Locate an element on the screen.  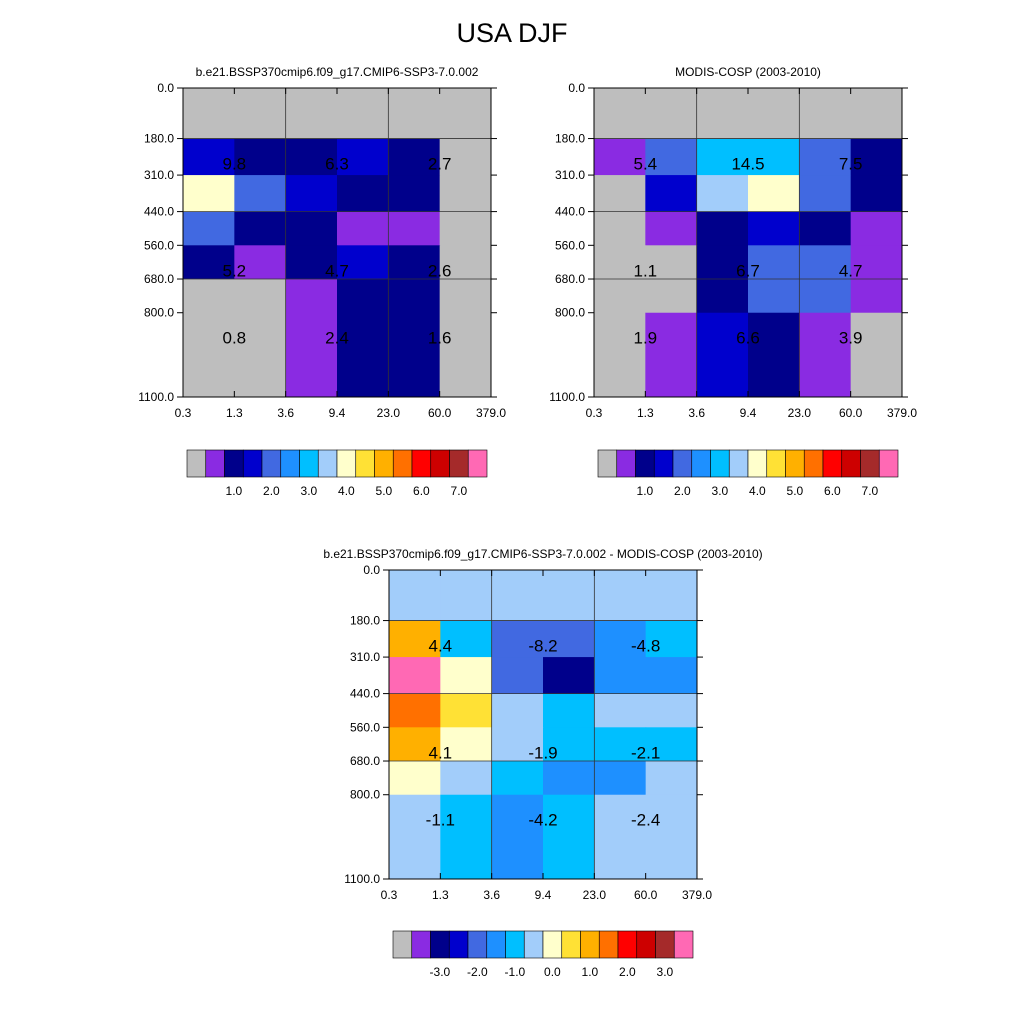
cell-value-label: 6.7 is located at coordinates (748, 270).